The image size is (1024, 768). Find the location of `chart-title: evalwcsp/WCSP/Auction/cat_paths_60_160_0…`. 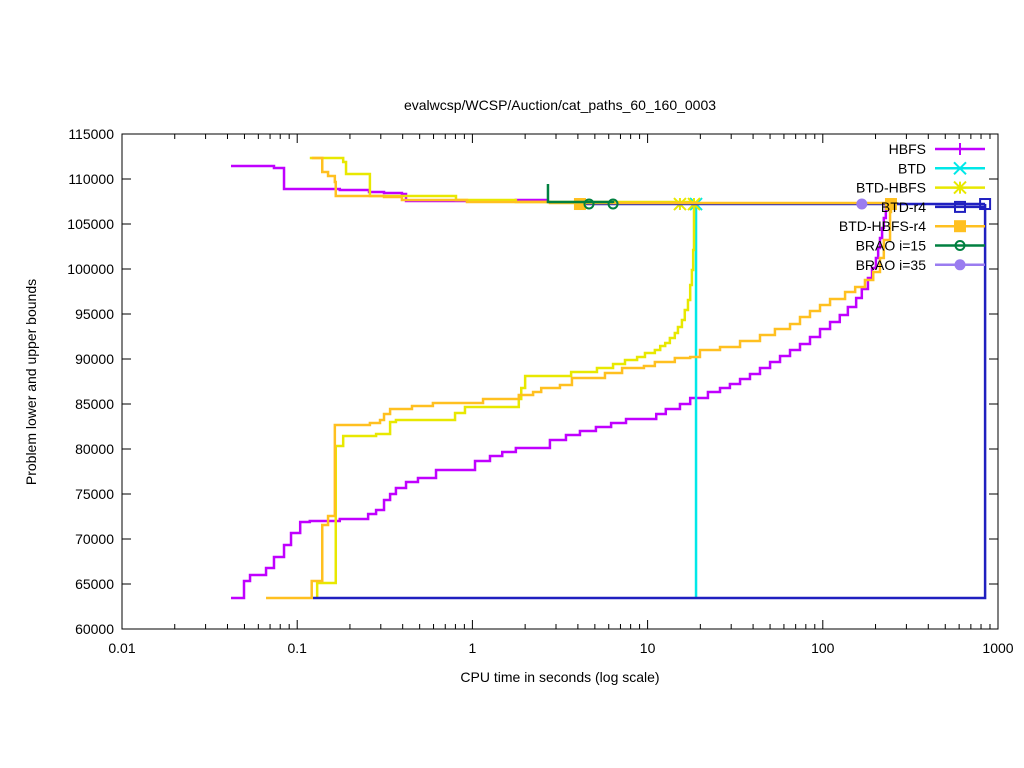

chart-title: evalwcsp/WCSP/Auction/cat_paths_60_160_0… is located at coordinates (560, 105).